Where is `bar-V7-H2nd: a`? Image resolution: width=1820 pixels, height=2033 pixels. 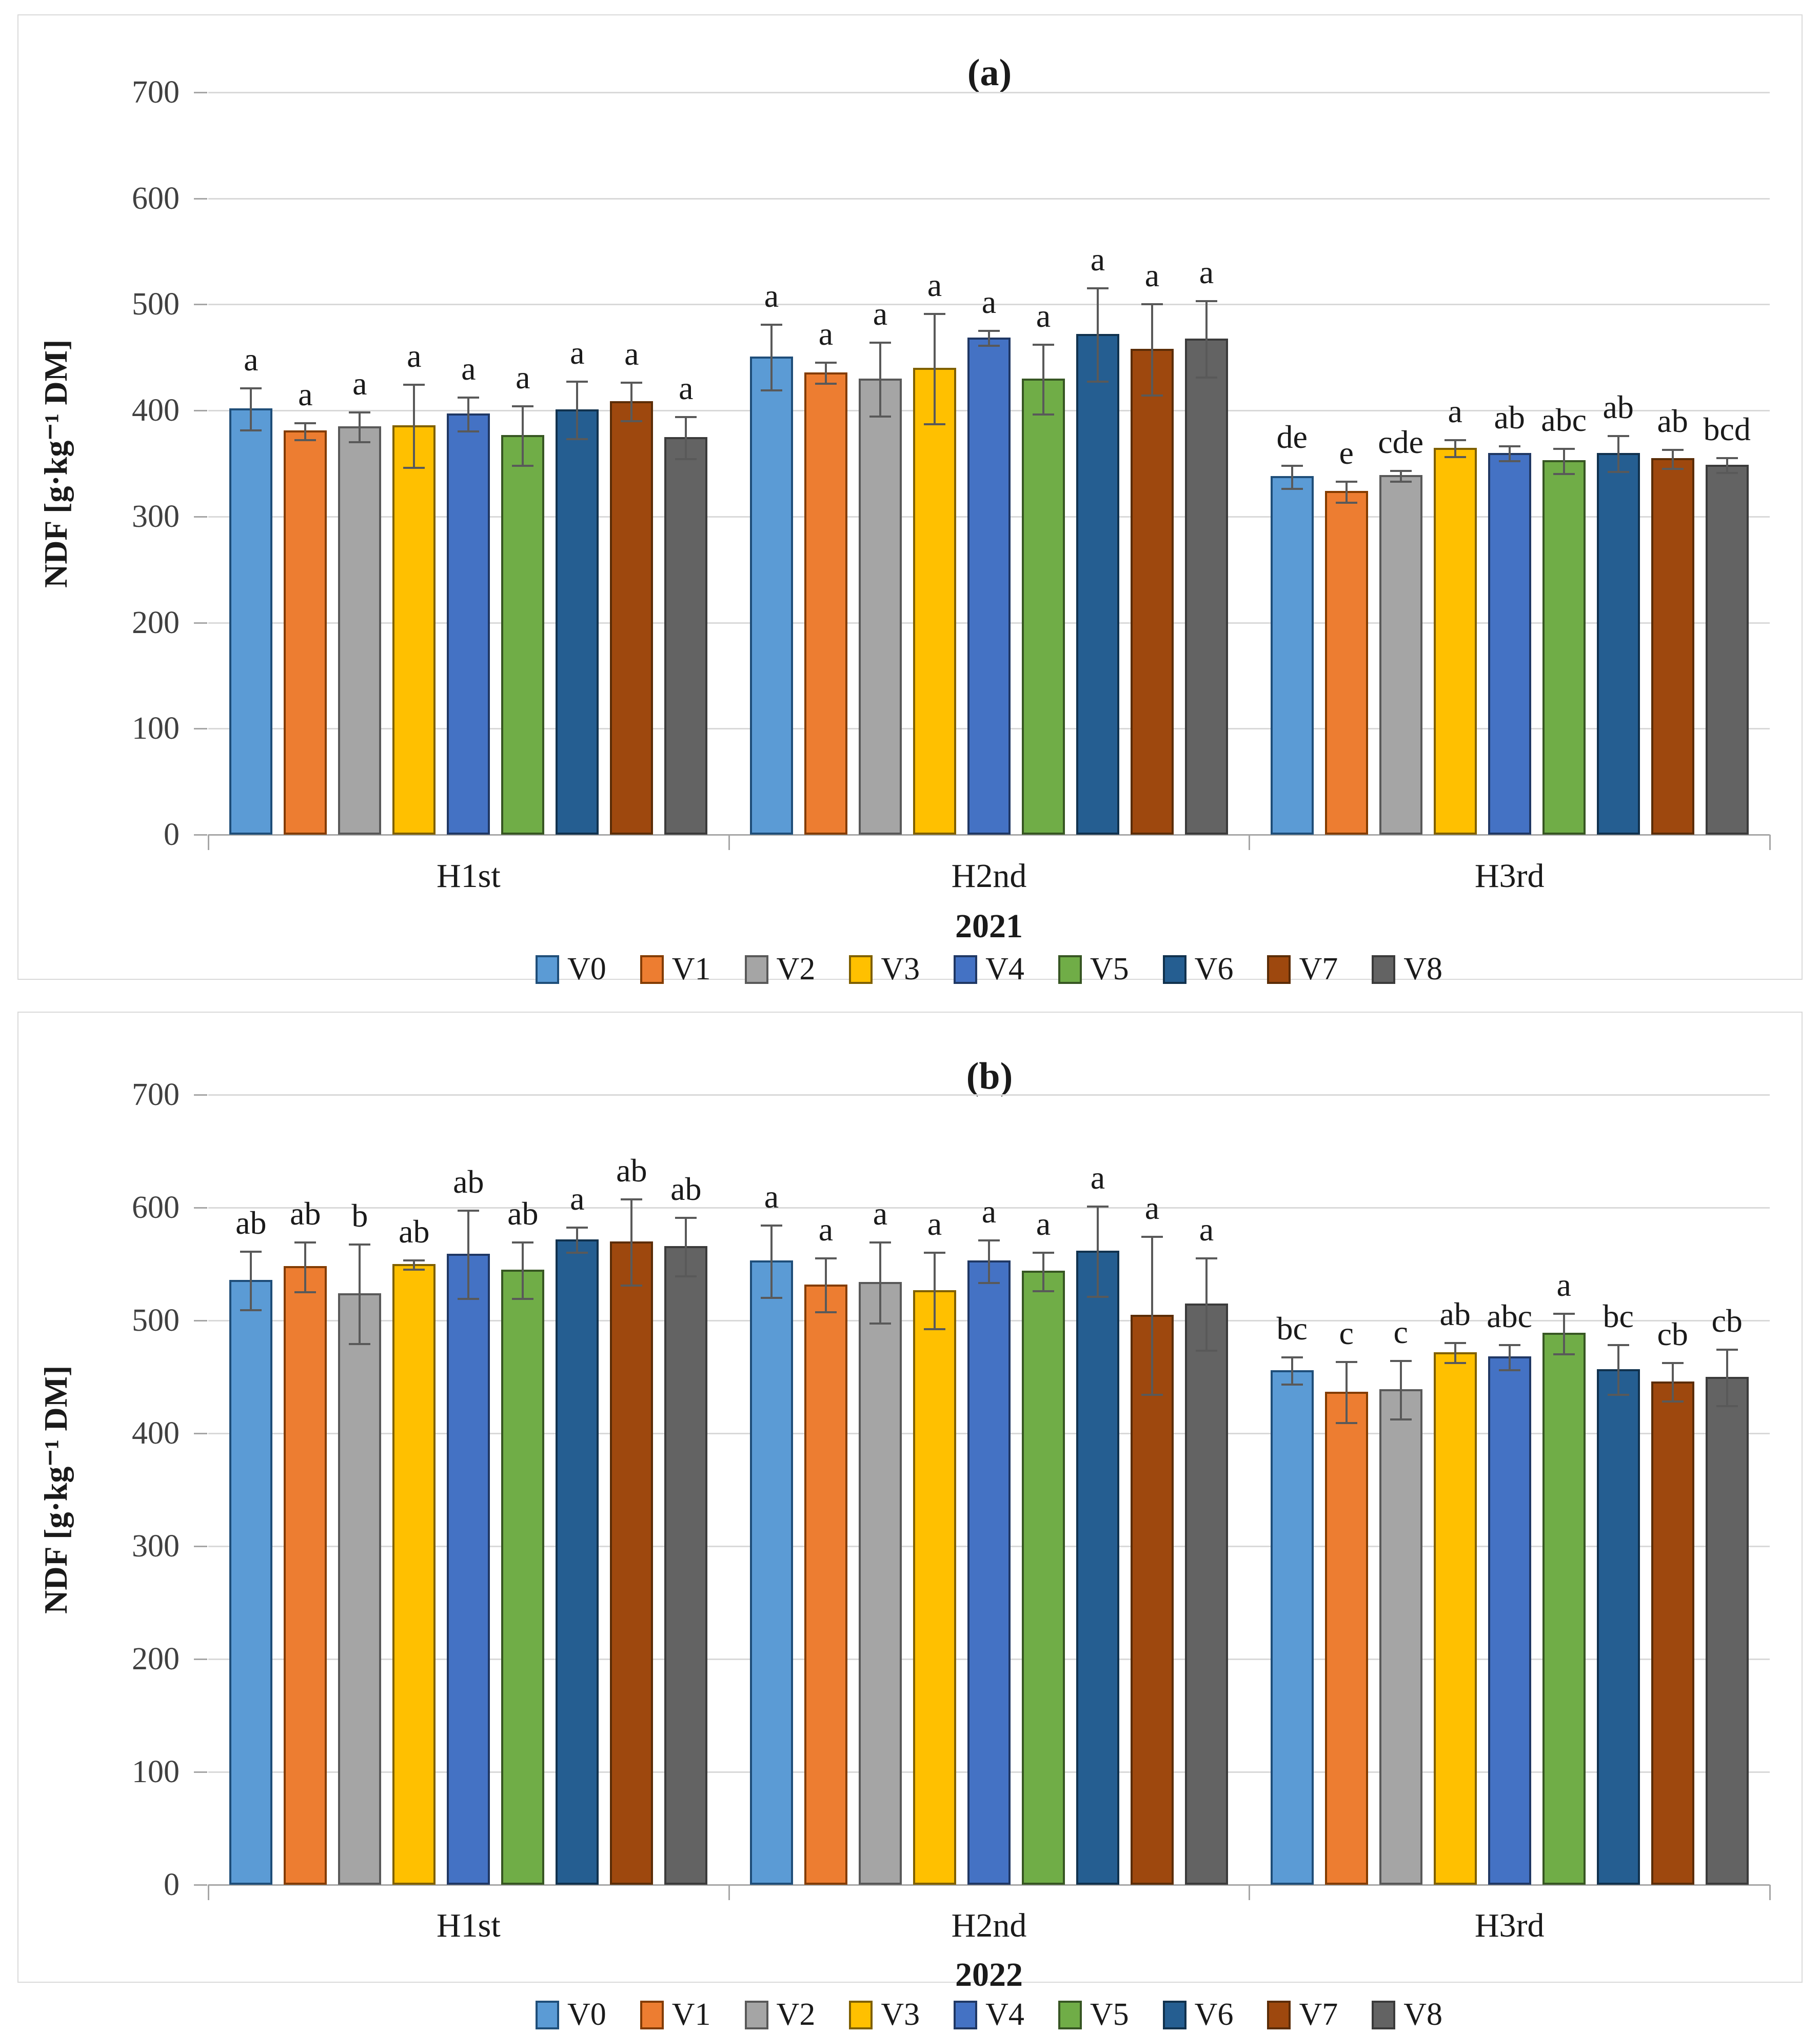
bar-V7-H2nd: a is located at coordinates (1152, 1538).